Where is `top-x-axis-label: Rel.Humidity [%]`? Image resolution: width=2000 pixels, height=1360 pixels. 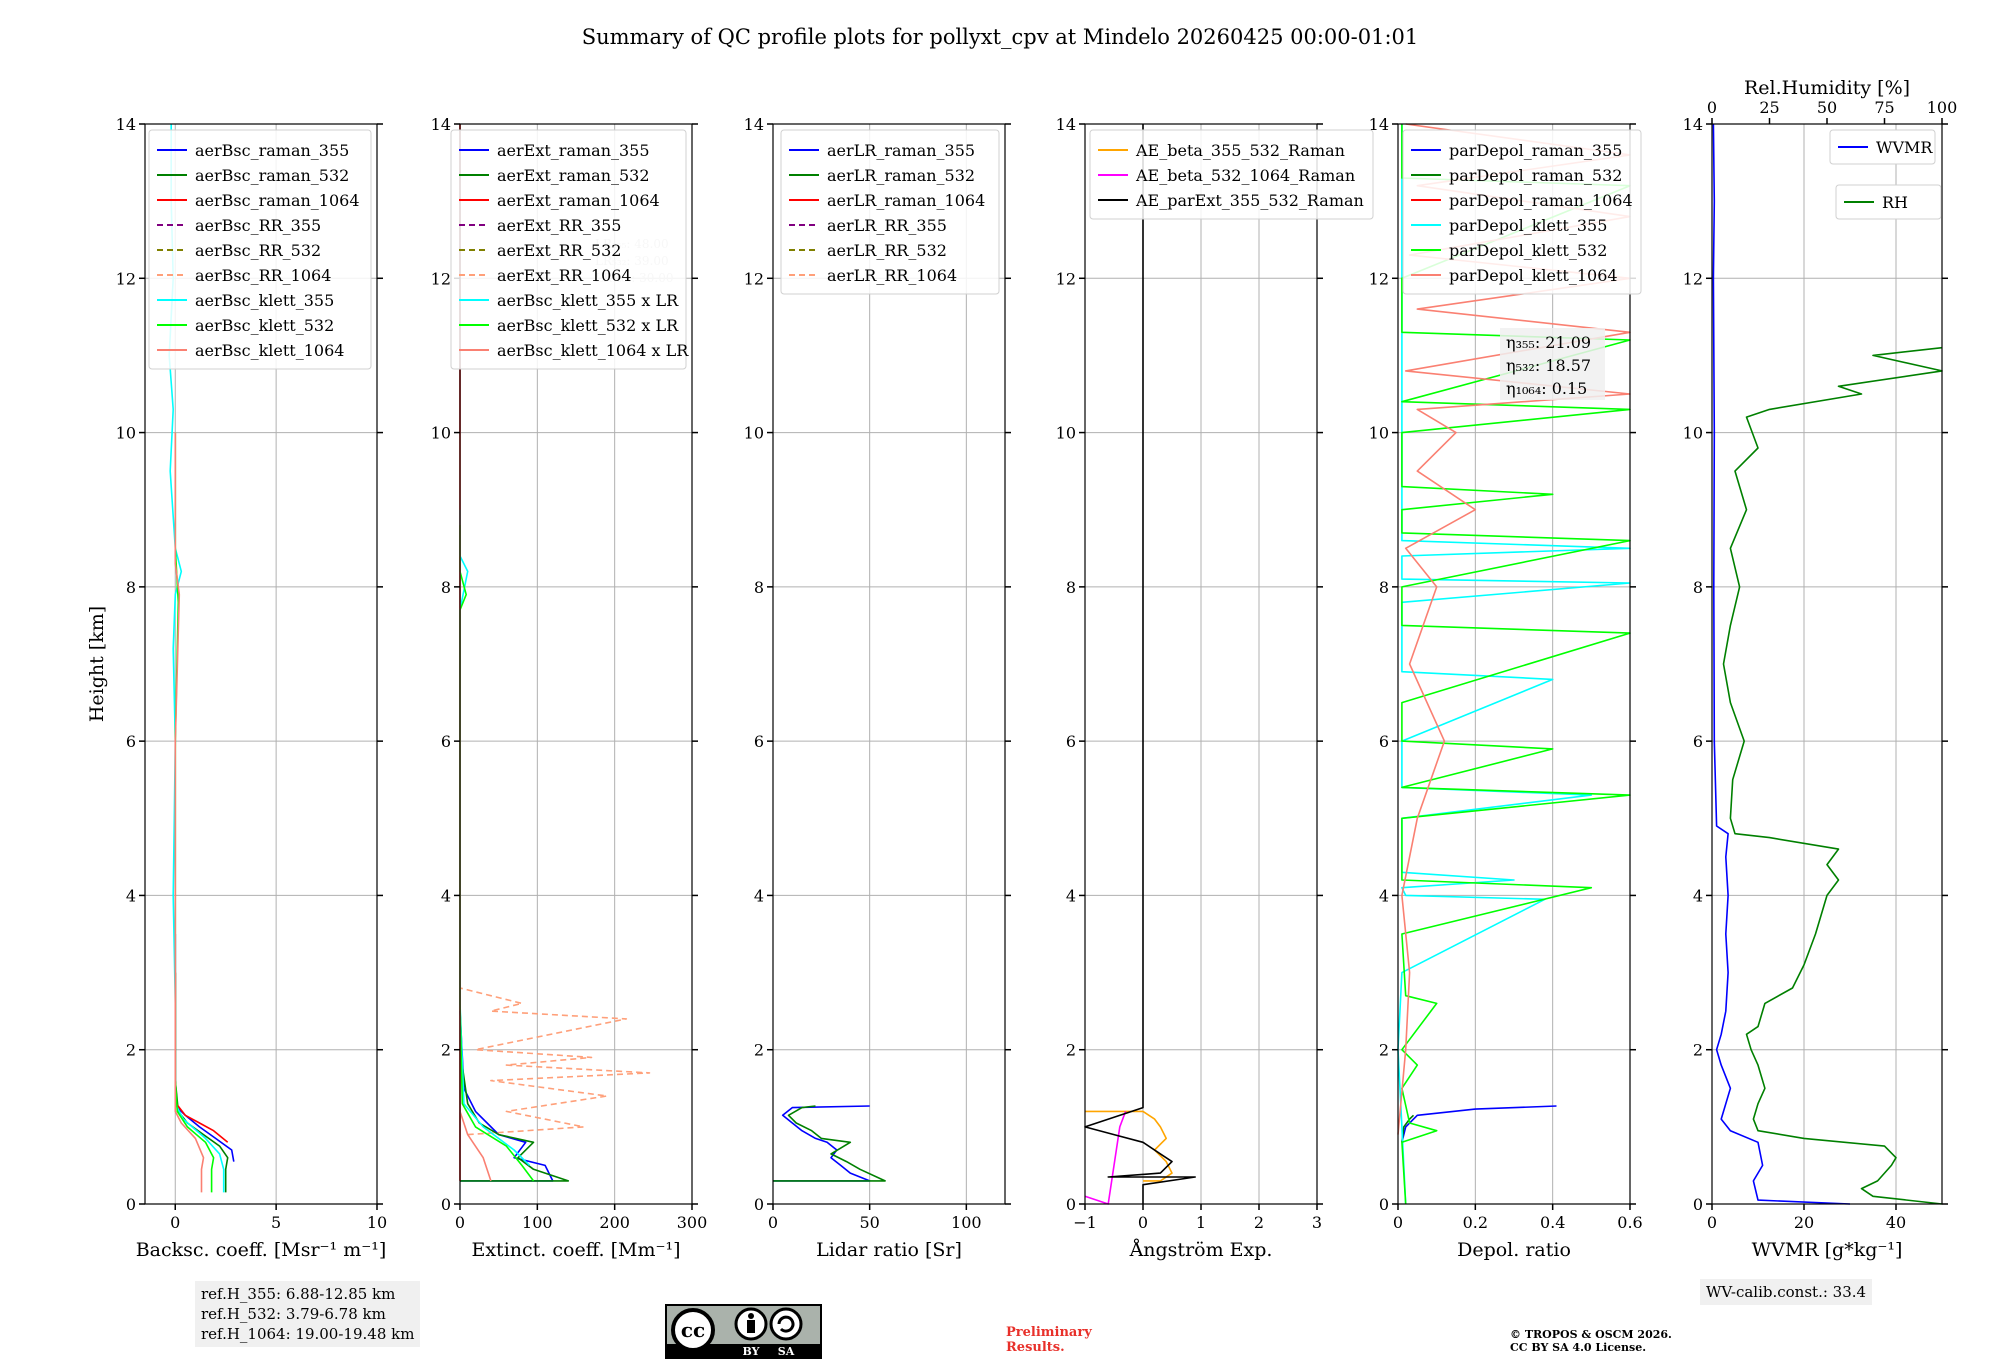 top-x-axis-label: Rel.Humidity [%] is located at coordinates (1827, 88).